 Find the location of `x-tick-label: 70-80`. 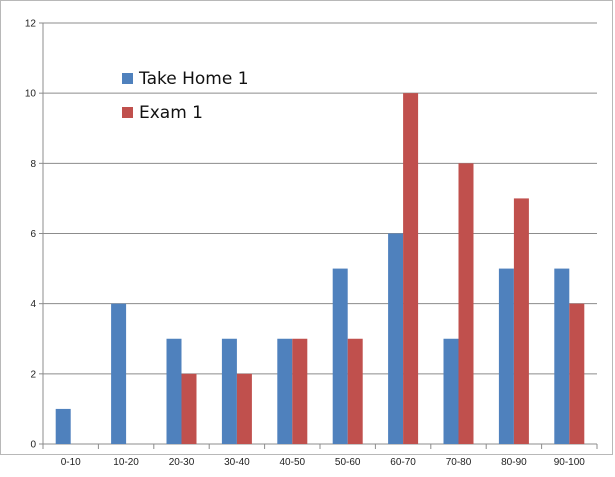

x-tick-label: 70-80 is located at coordinates (459, 462).